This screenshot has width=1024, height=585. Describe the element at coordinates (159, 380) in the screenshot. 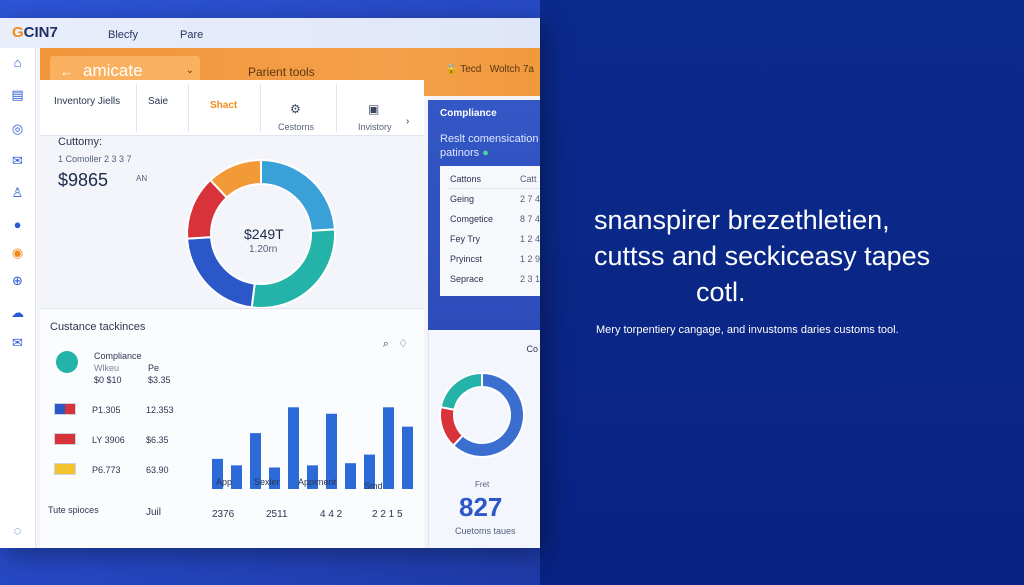

I see `list-item-value-b: $3.35` at that location.